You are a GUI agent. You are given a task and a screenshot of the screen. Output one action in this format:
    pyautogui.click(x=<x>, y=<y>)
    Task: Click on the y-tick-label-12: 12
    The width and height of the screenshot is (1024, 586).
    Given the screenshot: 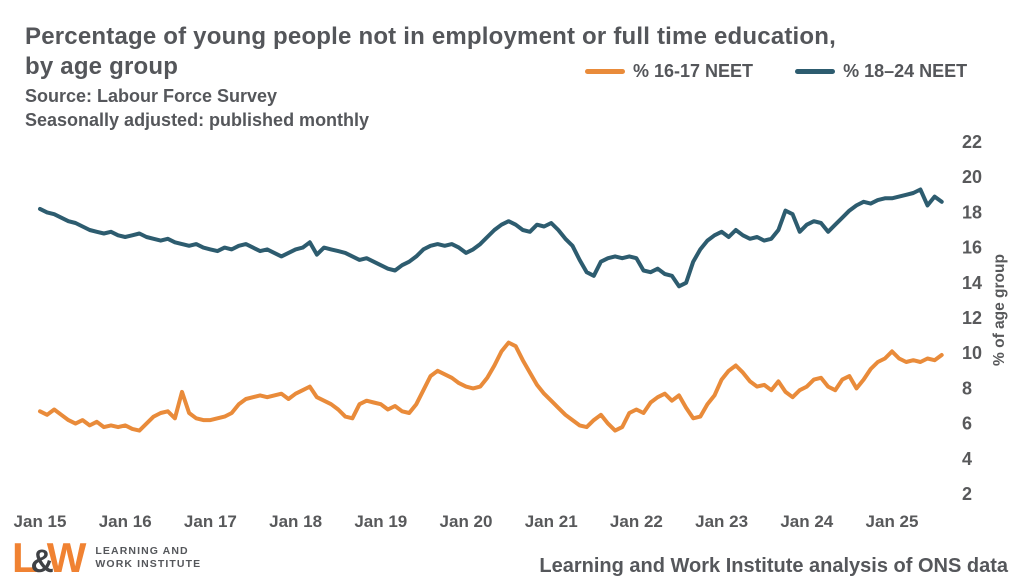 What is the action you would take?
    pyautogui.click(x=972, y=318)
    